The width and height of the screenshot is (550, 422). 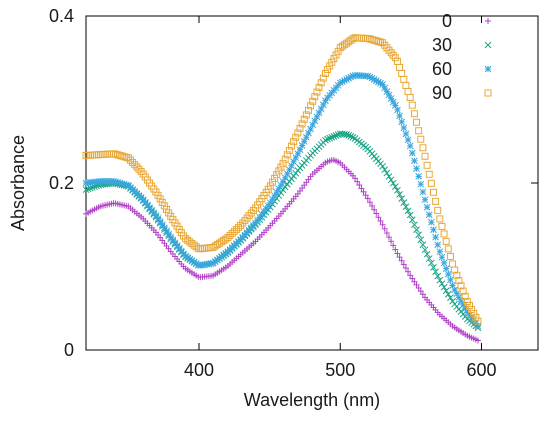 What do you see at coordinates (462, 57) in the screenshot?
I see `legend: 0 30 60 90` at bounding box center [462, 57].